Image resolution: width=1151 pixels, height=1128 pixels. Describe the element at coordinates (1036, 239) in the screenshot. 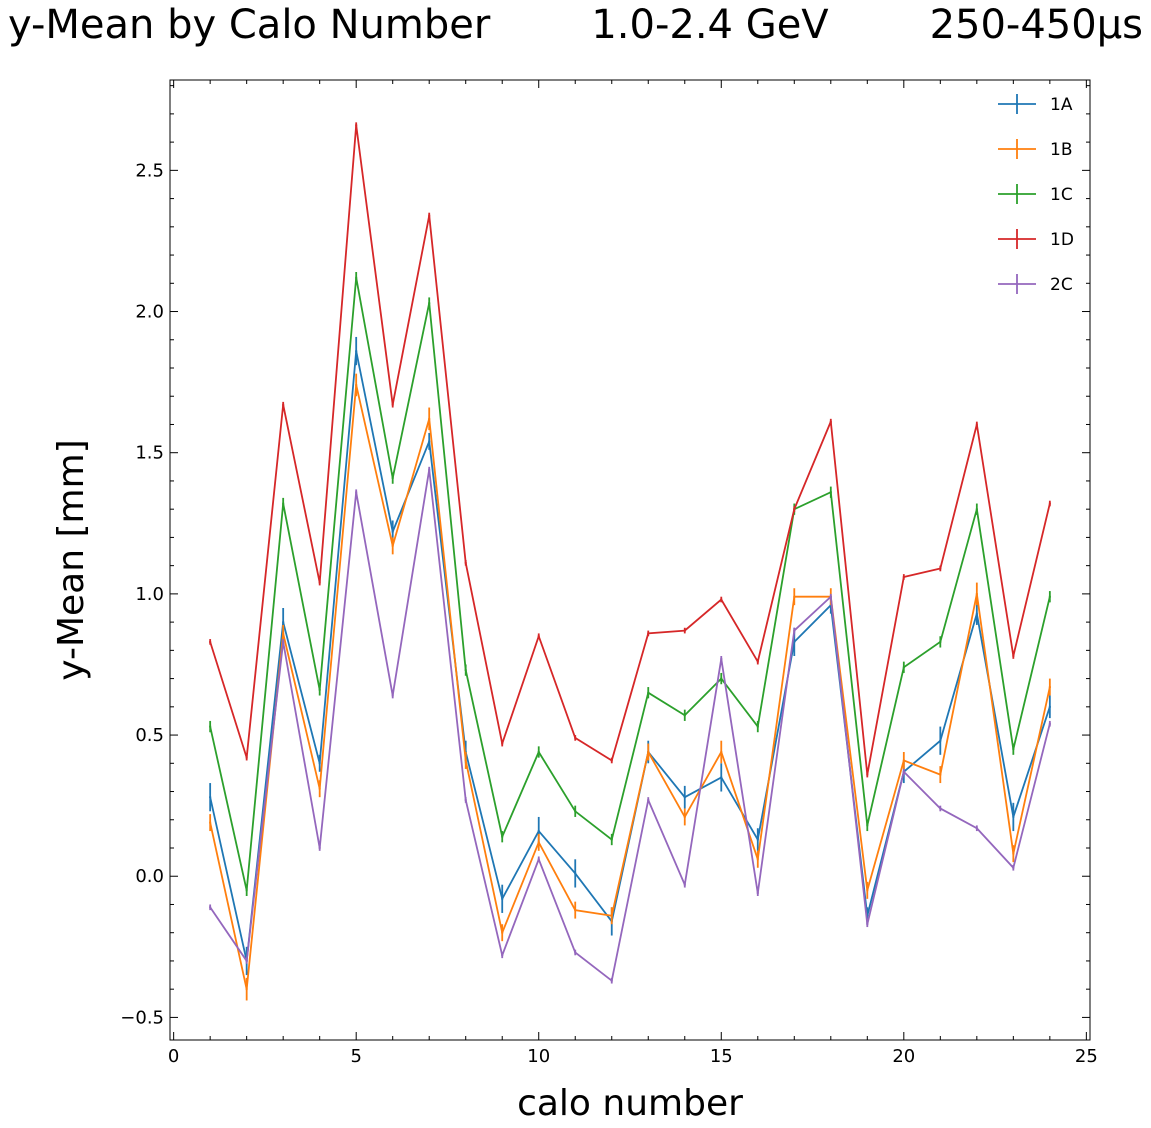

I see `legend-item-1D: 1D` at that location.